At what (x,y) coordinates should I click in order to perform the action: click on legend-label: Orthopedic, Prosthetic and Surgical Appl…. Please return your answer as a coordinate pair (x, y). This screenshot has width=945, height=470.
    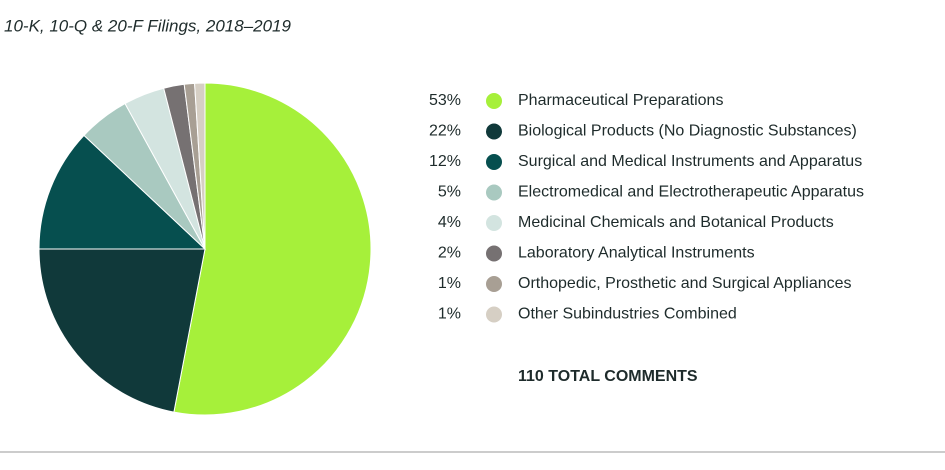
    Looking at the image, I should click on (685, 283).